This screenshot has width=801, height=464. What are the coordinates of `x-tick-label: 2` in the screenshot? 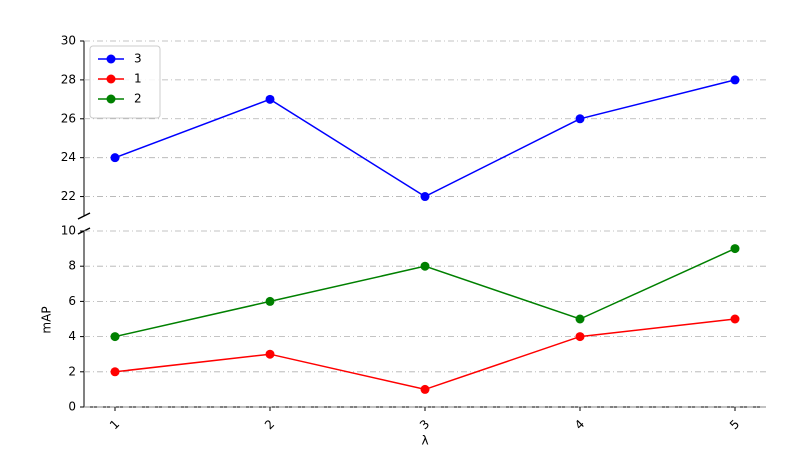 It's located at (269, 424).